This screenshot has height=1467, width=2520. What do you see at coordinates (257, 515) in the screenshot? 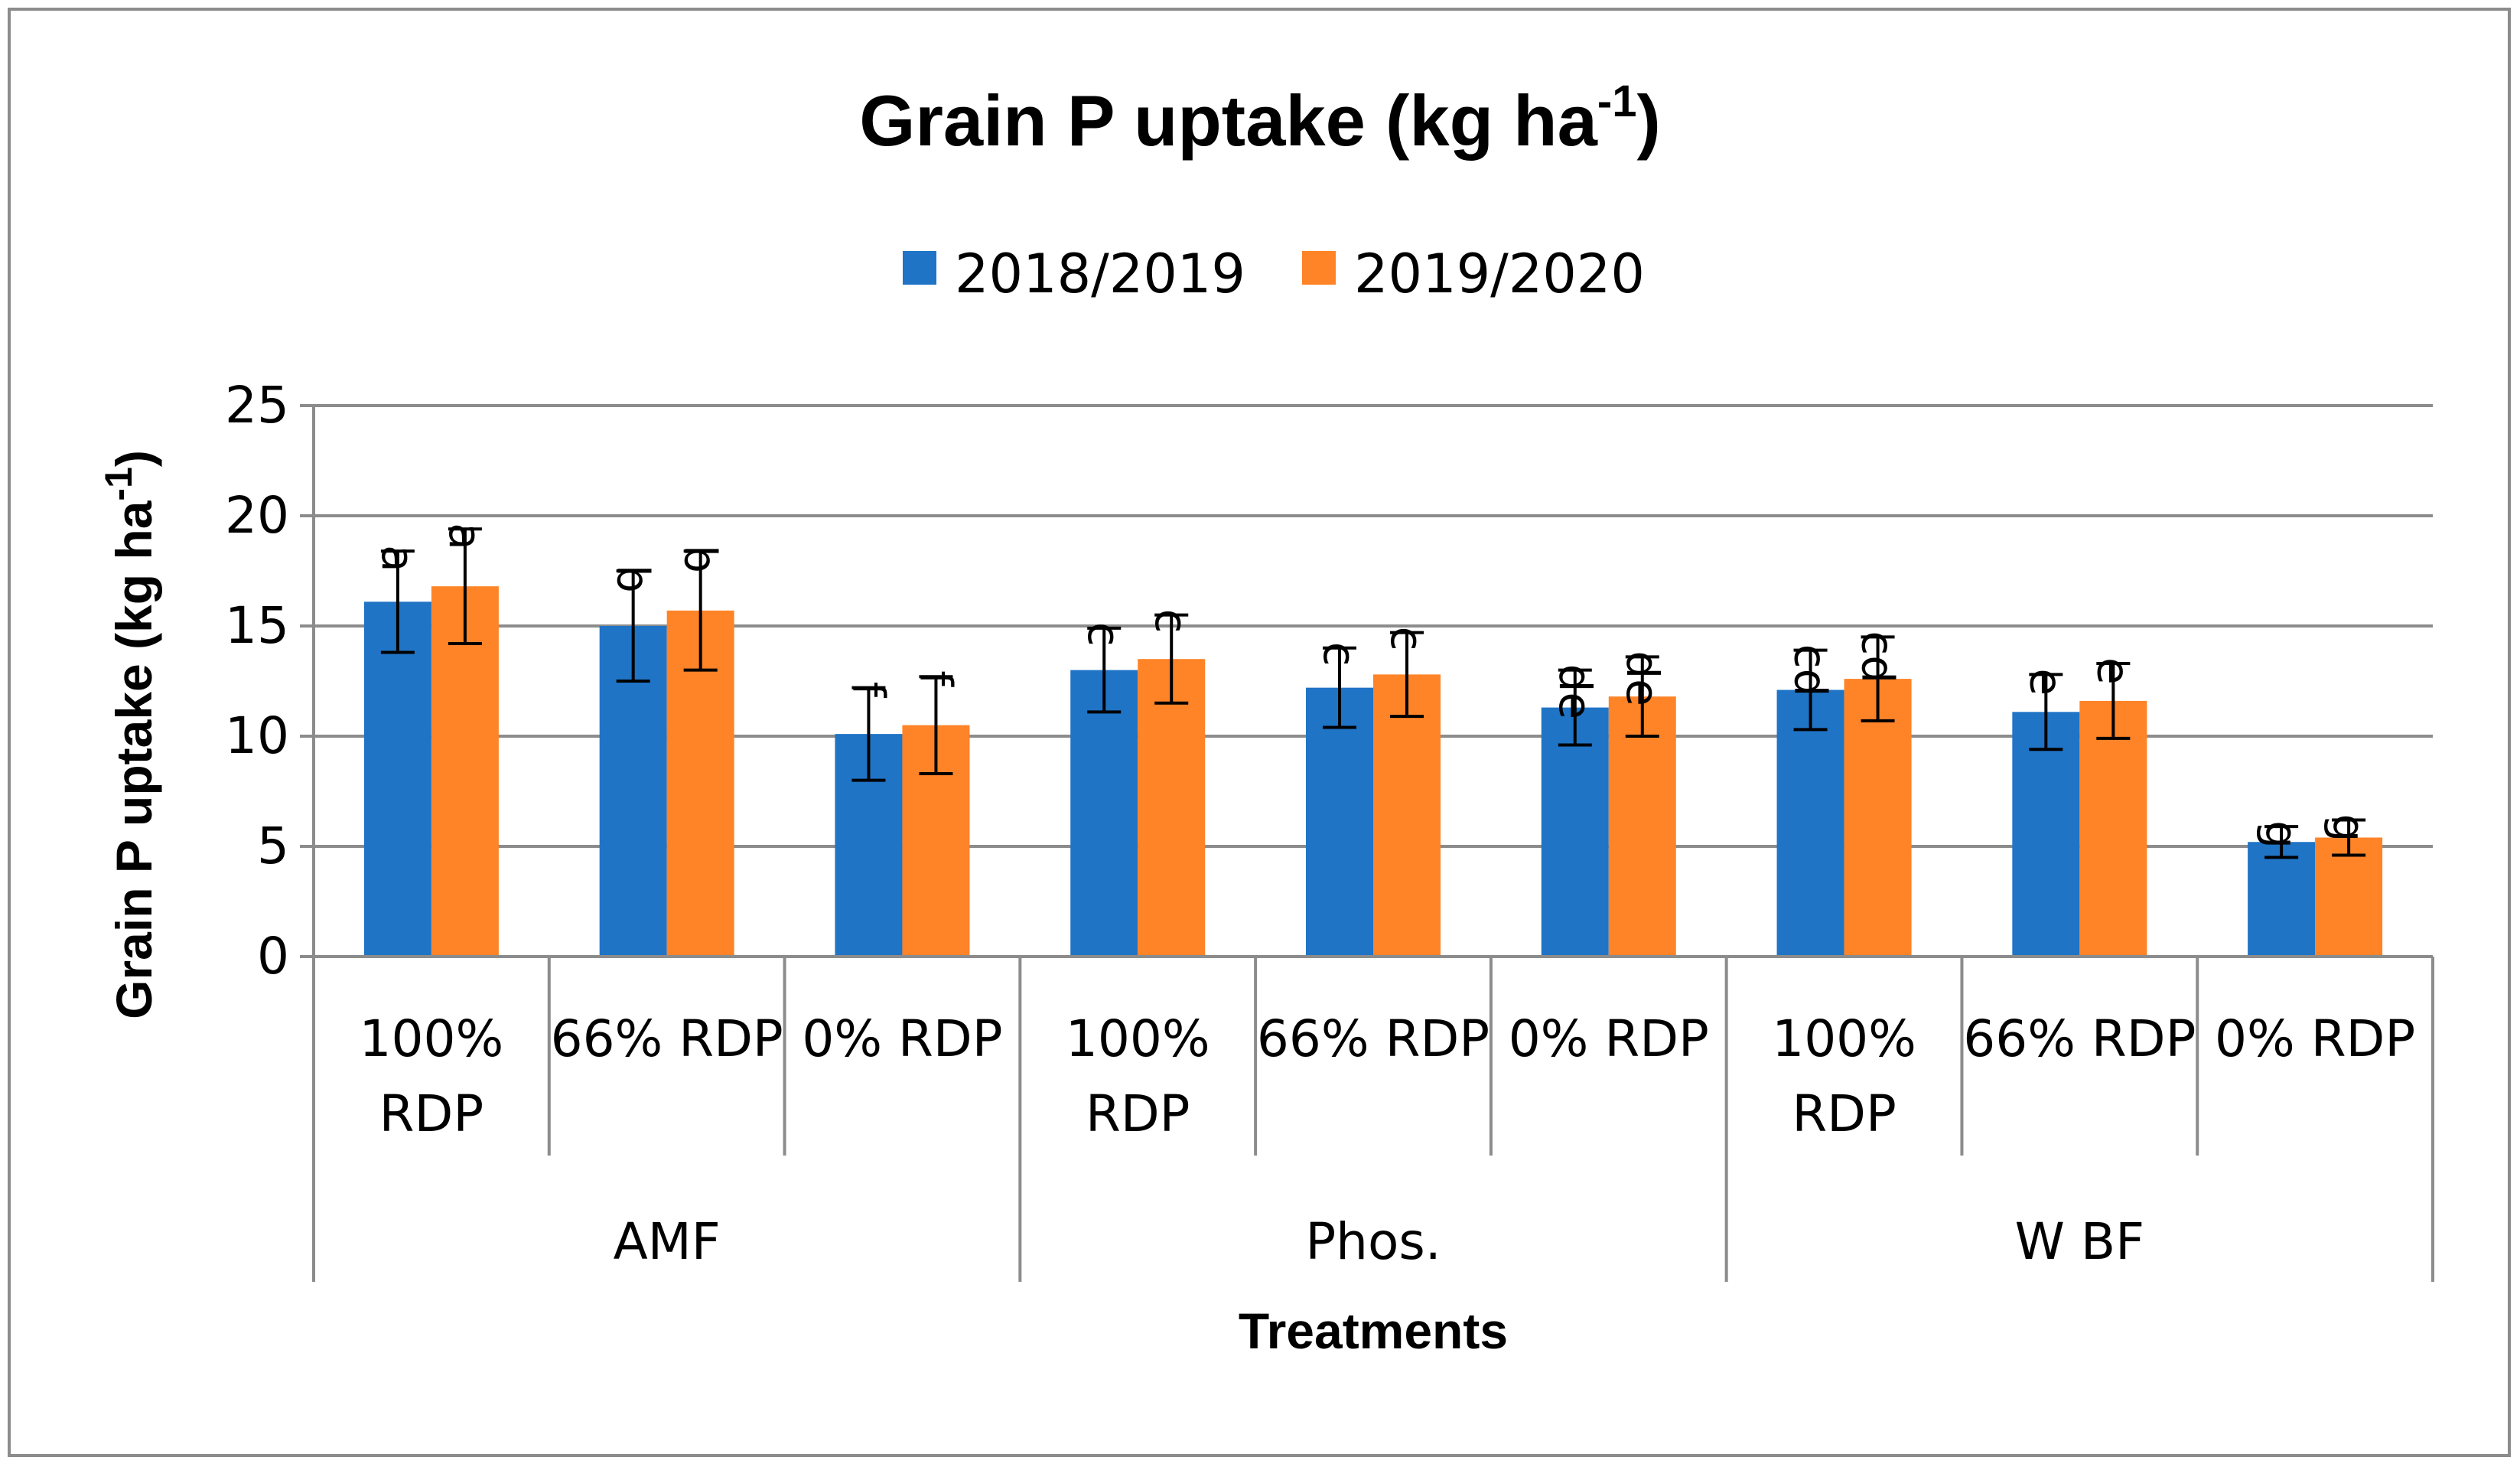
I see `y-tick-label: 20` at bounding box center [257, 515].